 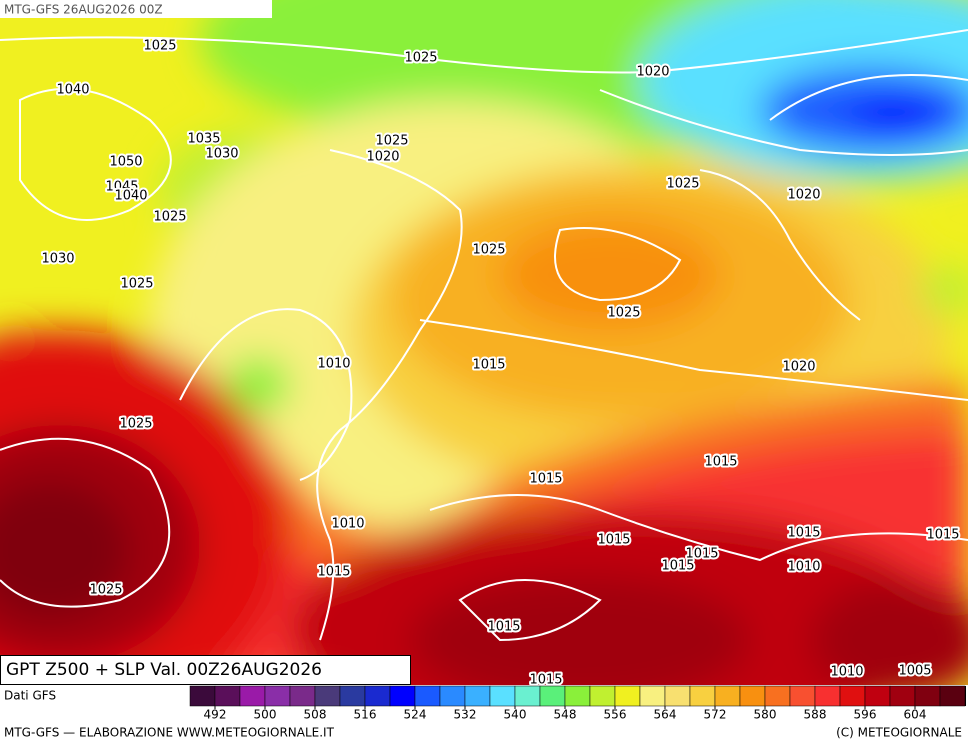 I want to click on header-box, so click(x=136, y=9).